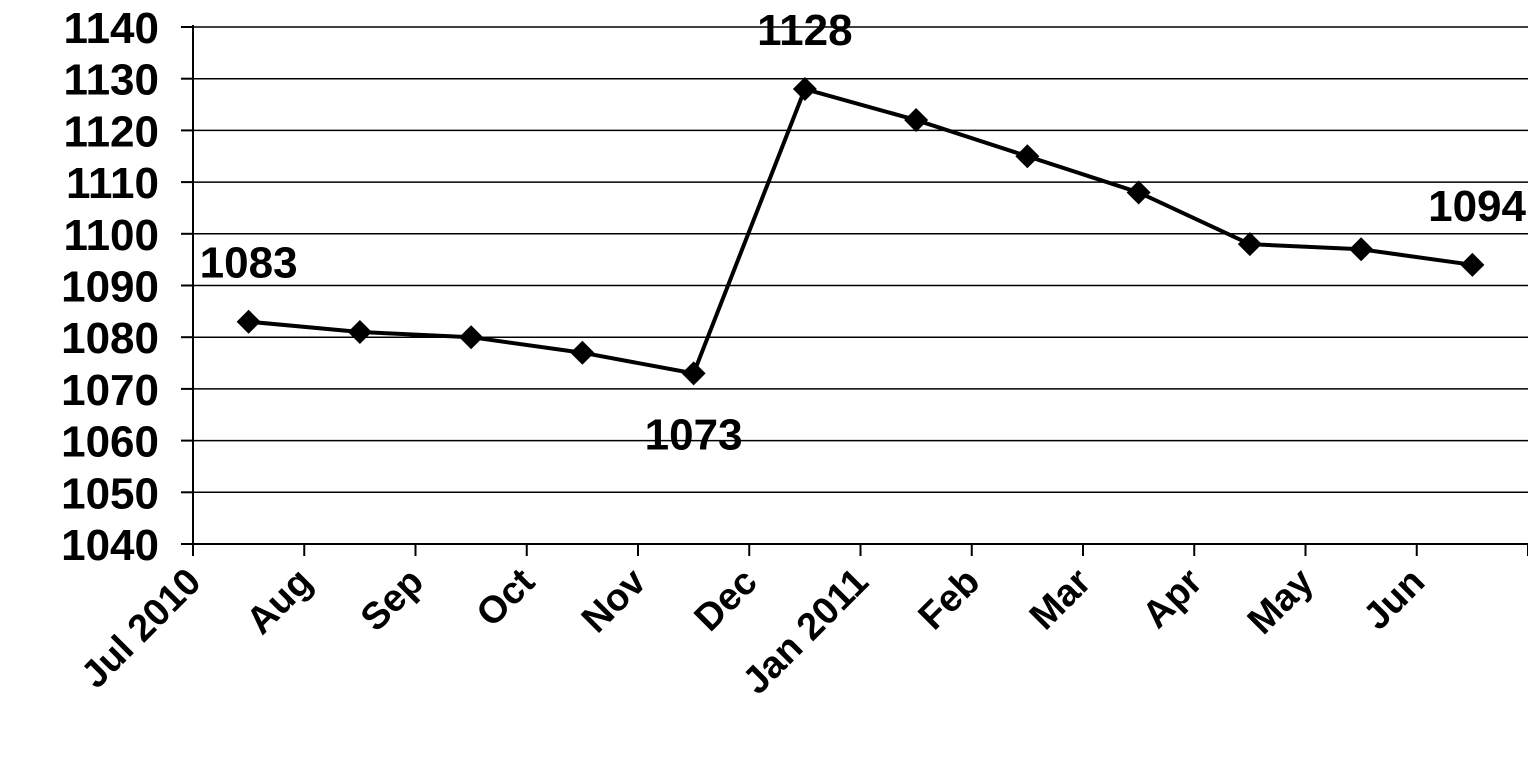 This screenshot has height=760, width=1528. What do you see at coordinates (1173, 599) in the screenshot?
I see `x-tick-label: Apr` at bounding box center [1173, 599].